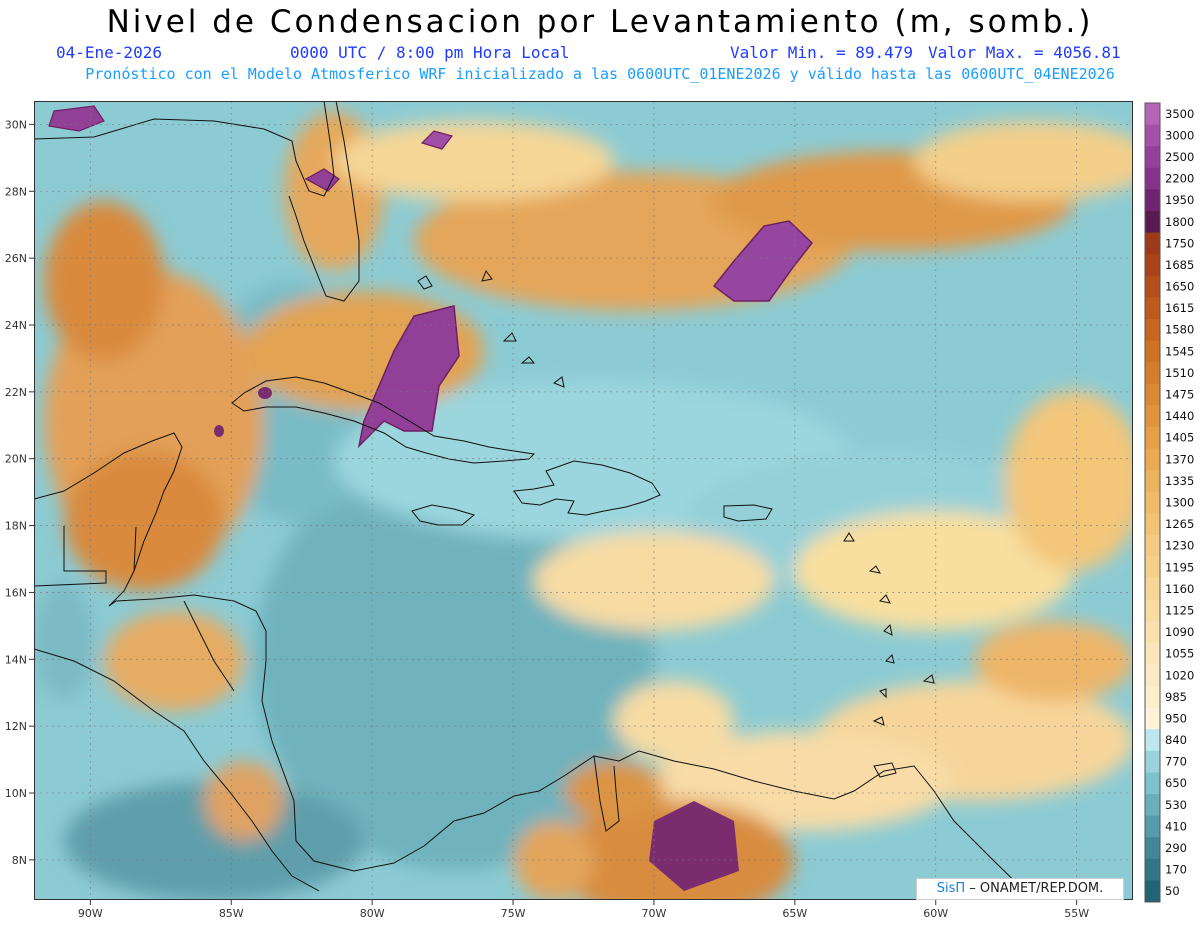 Image resolution: width=1200 pixels, height=927 pixels. Describe the element at coordinates (1176, 718) in the screenshot. I see `colorbar-label: 950` at that location.